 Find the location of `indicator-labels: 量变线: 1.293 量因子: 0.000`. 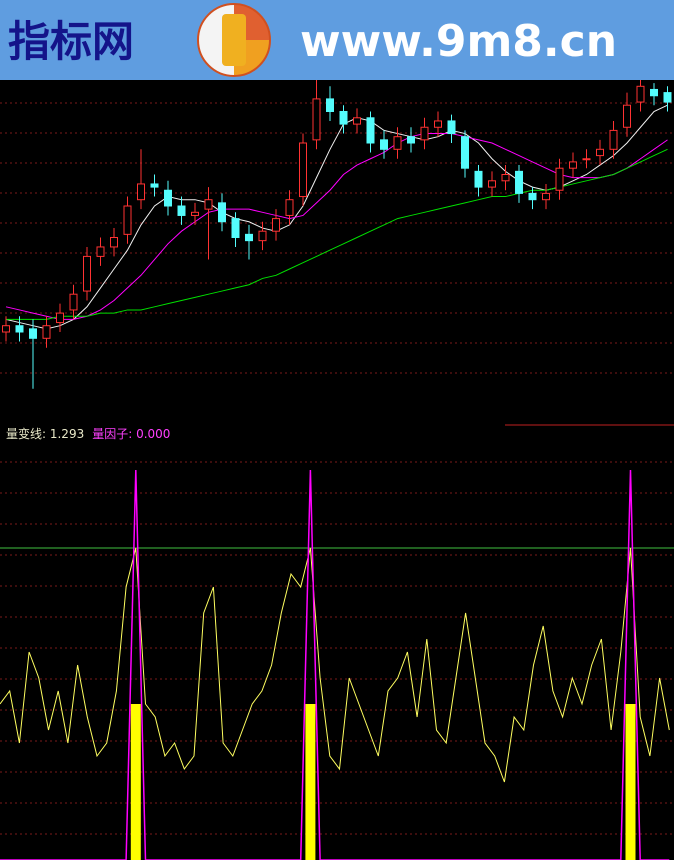

indicator-labels: 量变线: 1.293 量因子: 0.000 is located at coordinates (88, 433).